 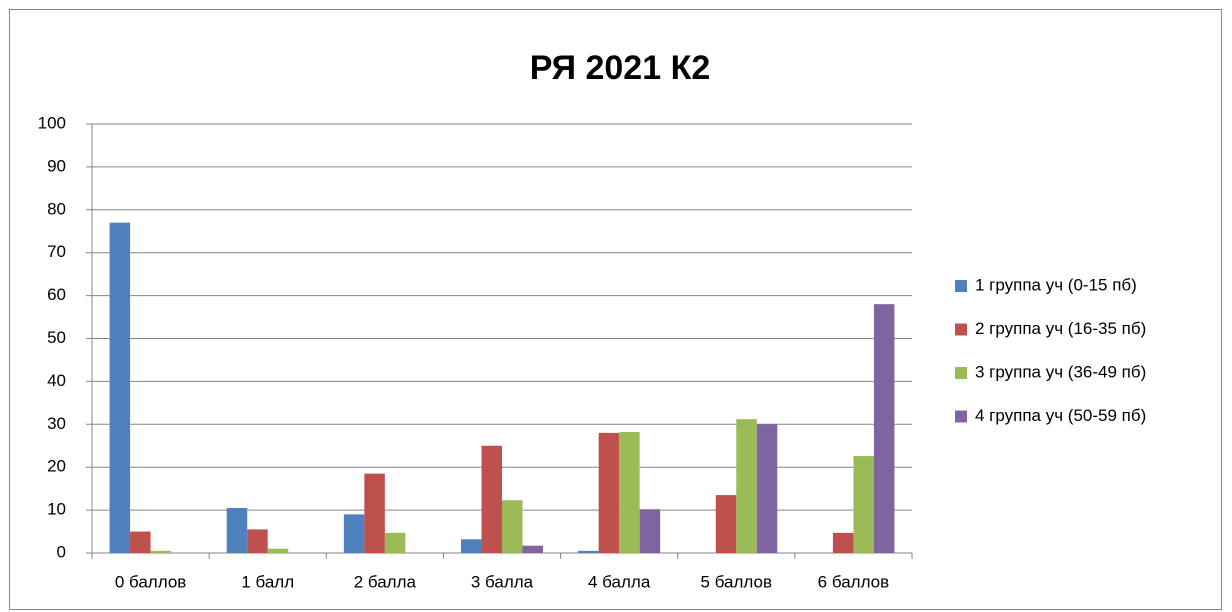 I want to click on y-tick-label: 90, so click(x=56, y=165).